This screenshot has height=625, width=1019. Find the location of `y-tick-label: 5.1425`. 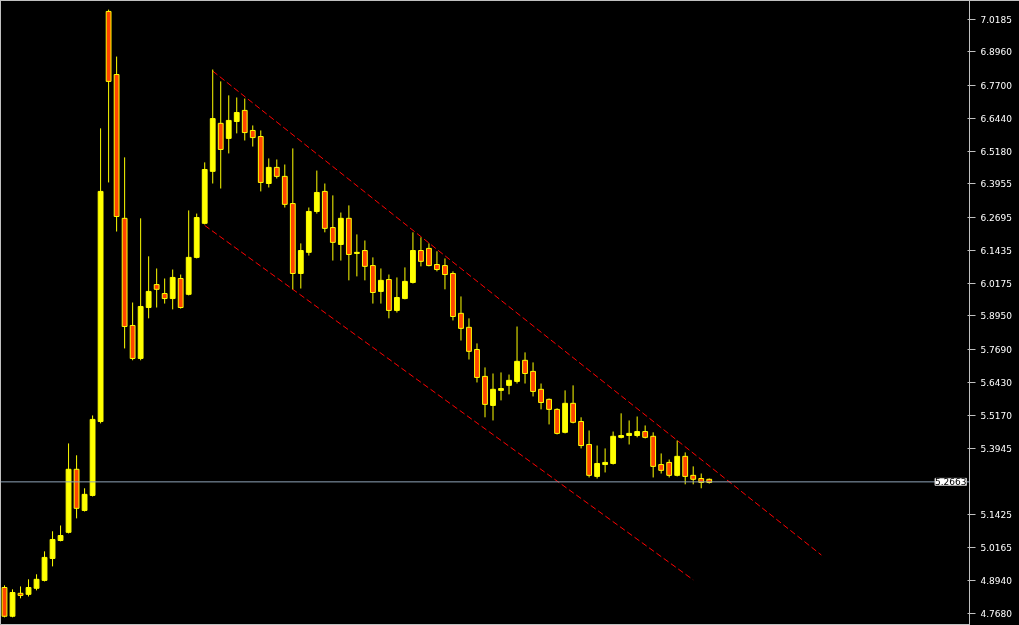

y-tick-label: 5.1425 is located at coordinates (996, 515).